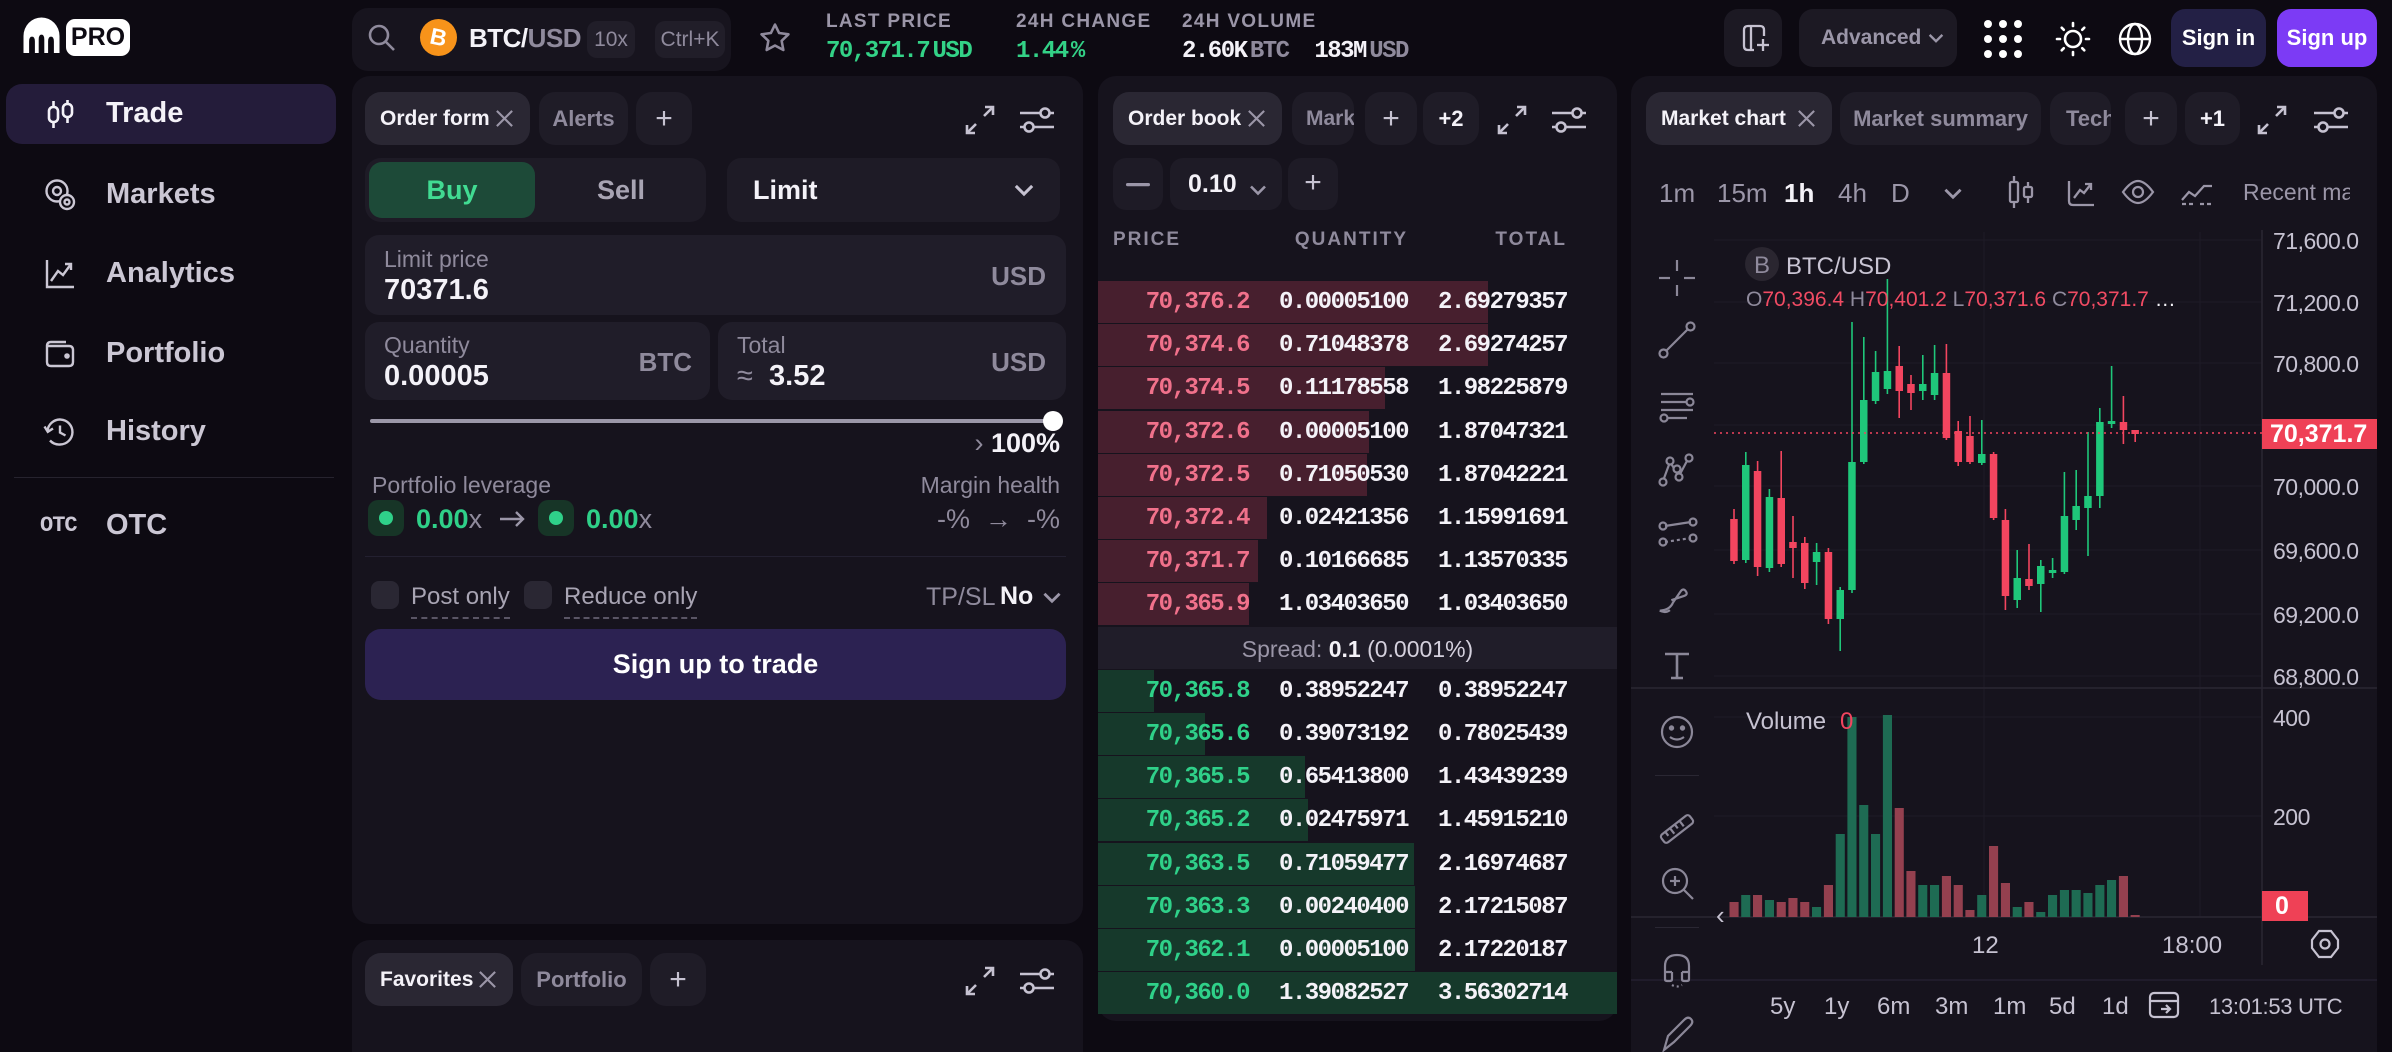  What do you see at coordinates (1782, 1006) in the screenshot?
I see `svg-text: 5y` at bounding box center [1782, 1006].